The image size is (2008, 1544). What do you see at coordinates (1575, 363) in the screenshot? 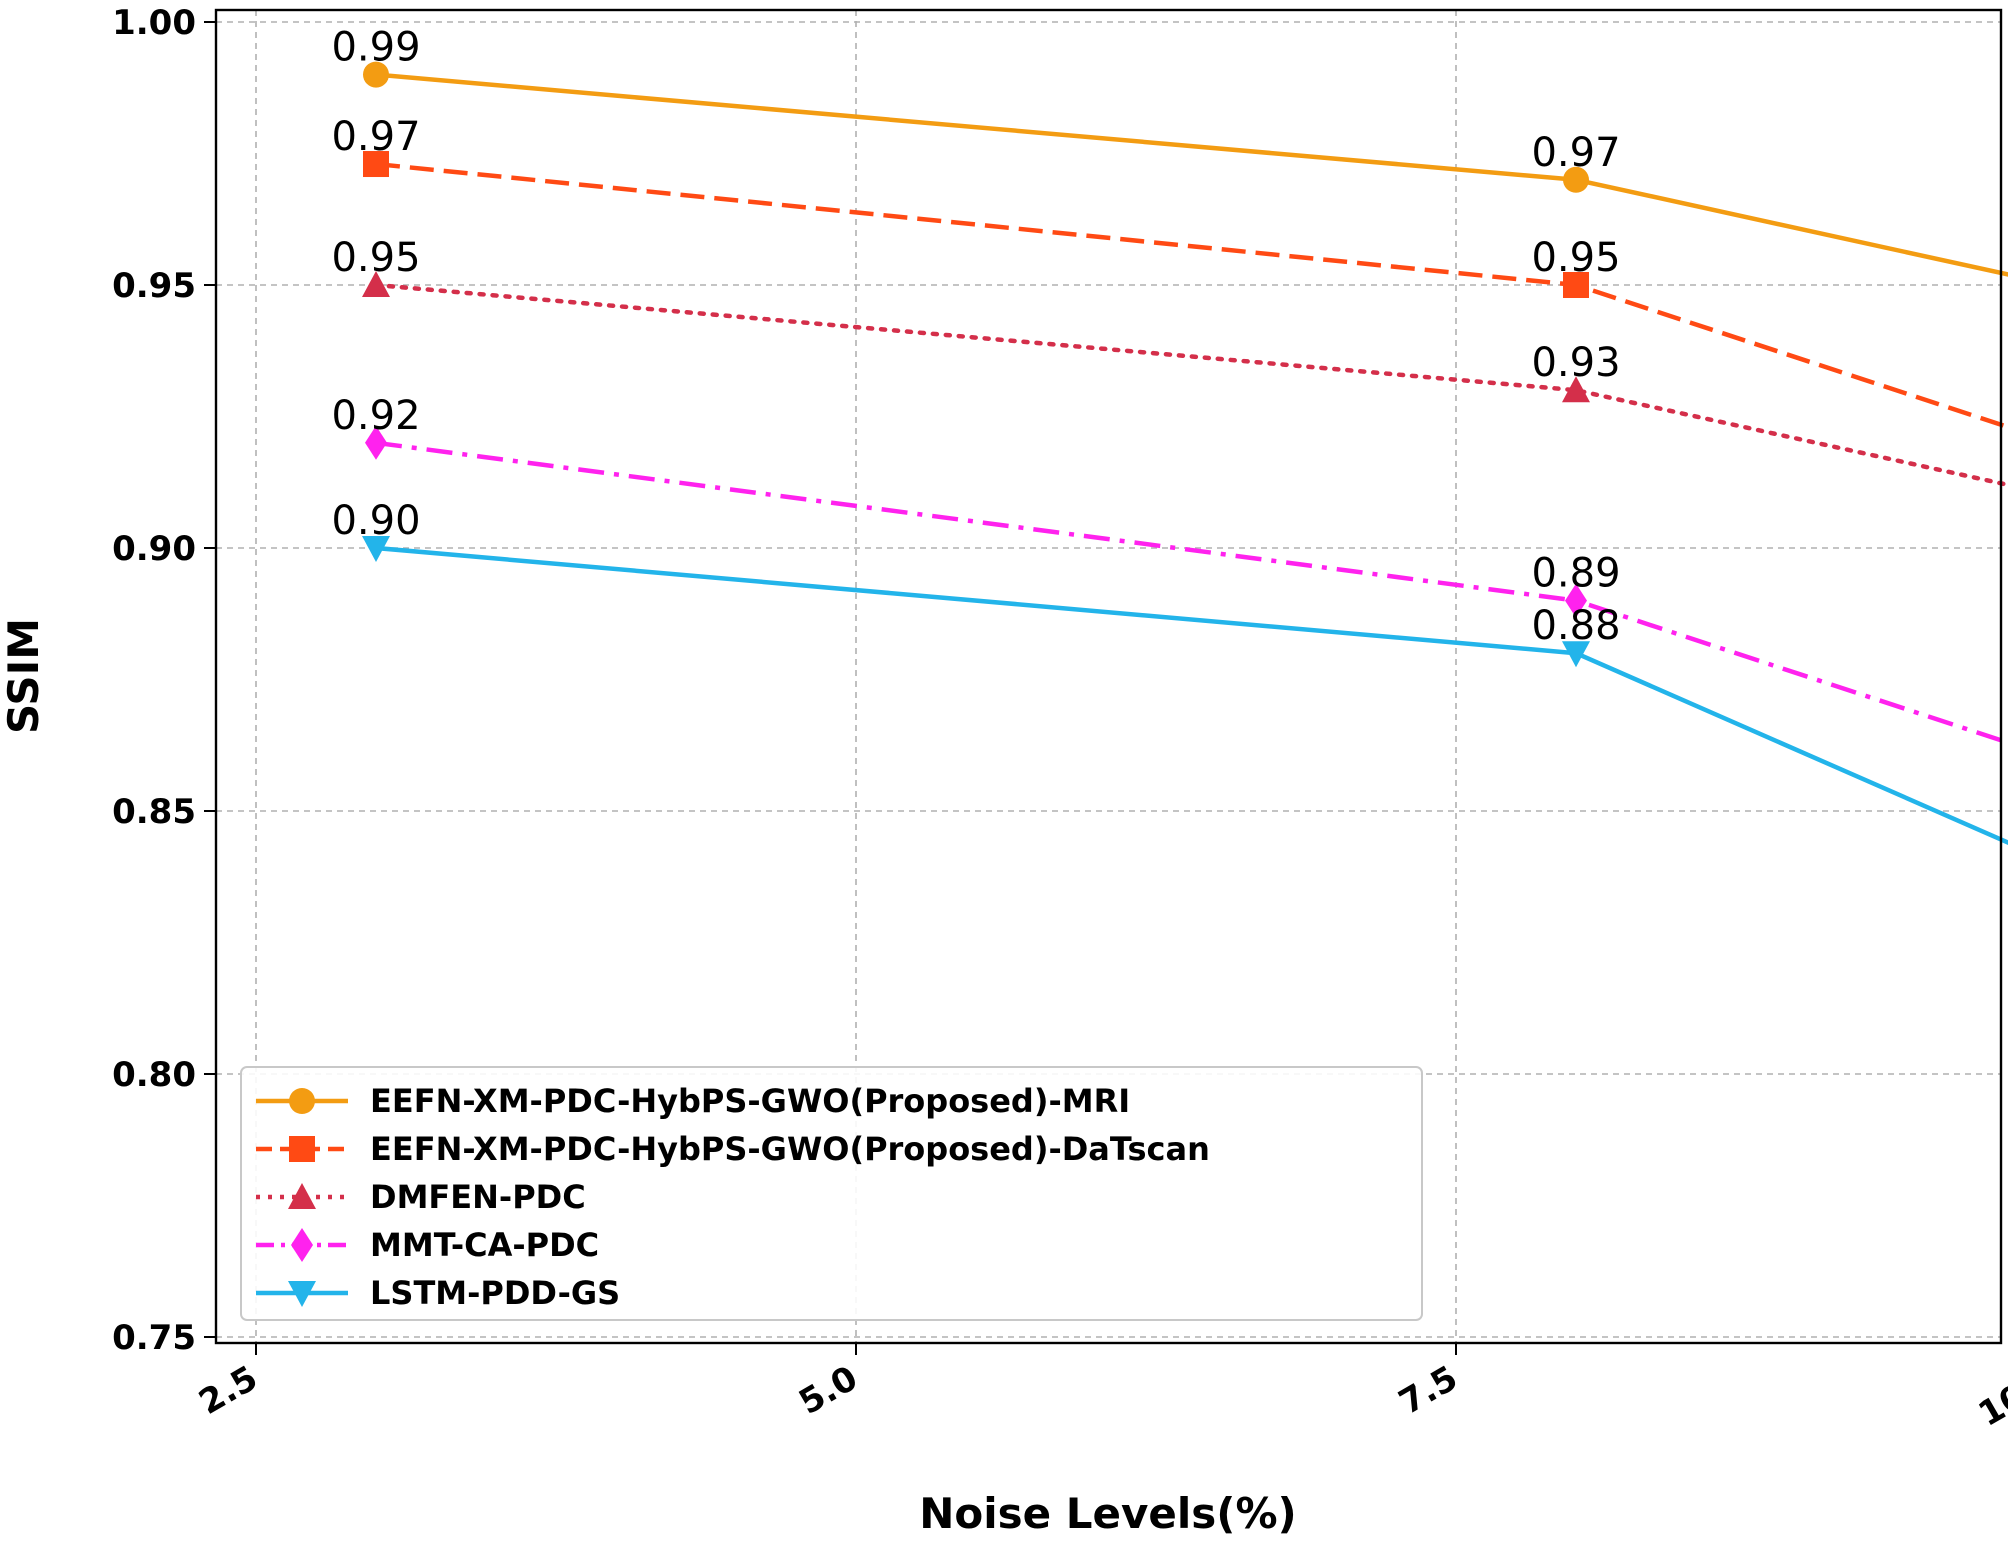
I see `data-label: 0.93` at bounding box center [1575, 363].